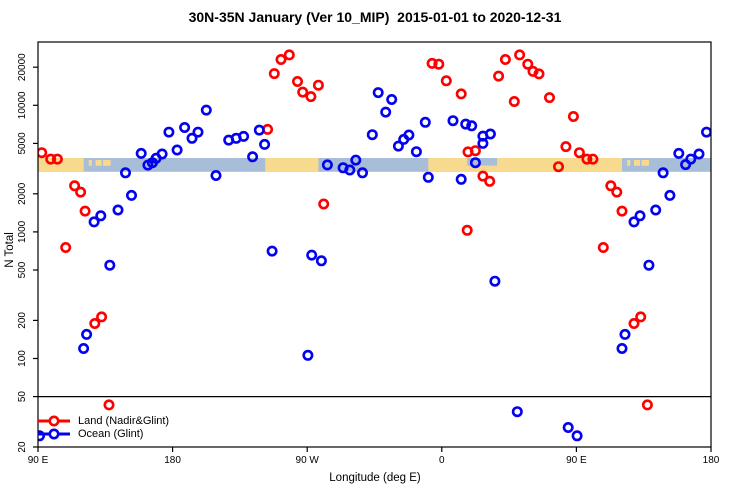  I want to click on svg-text: 50, so click(22, 397).